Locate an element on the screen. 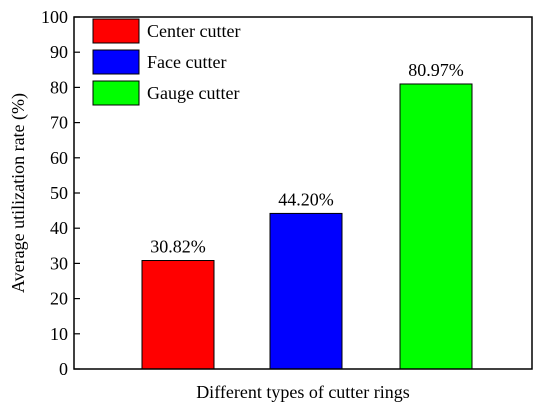 This screenshot has height=410, width=550. legend-label: Face cutter is located at coordinates (186, 62).